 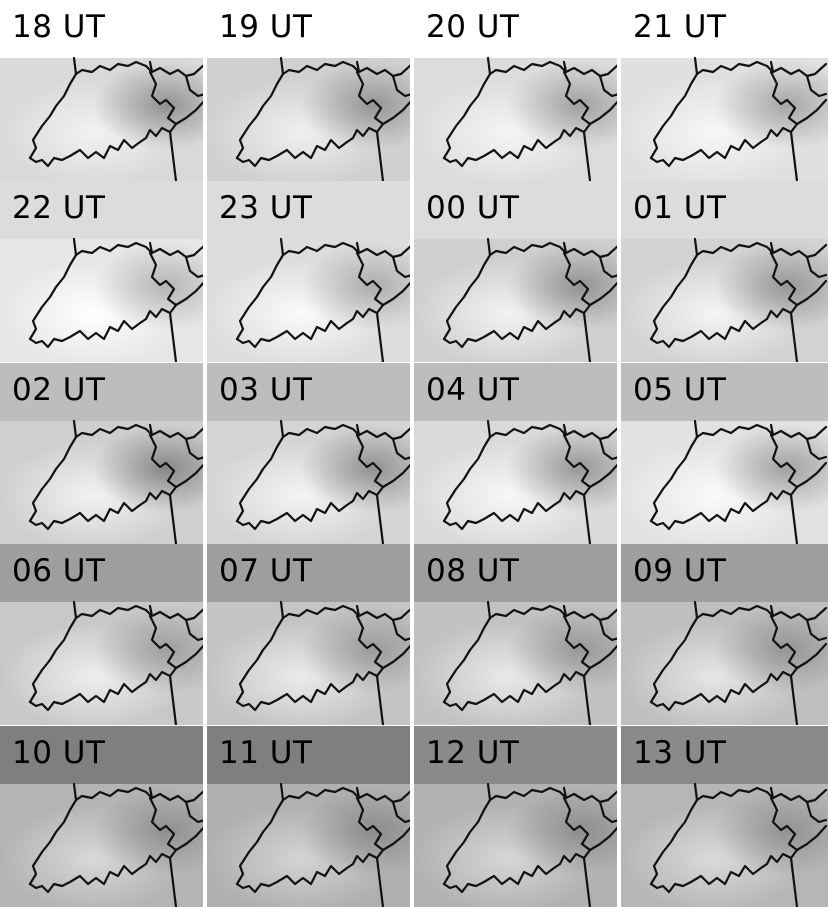 What do you see at coordinates (266, 27) in the screenshot?
I see `panel-time-label: 19 UT` at bounding box center [266, 27].